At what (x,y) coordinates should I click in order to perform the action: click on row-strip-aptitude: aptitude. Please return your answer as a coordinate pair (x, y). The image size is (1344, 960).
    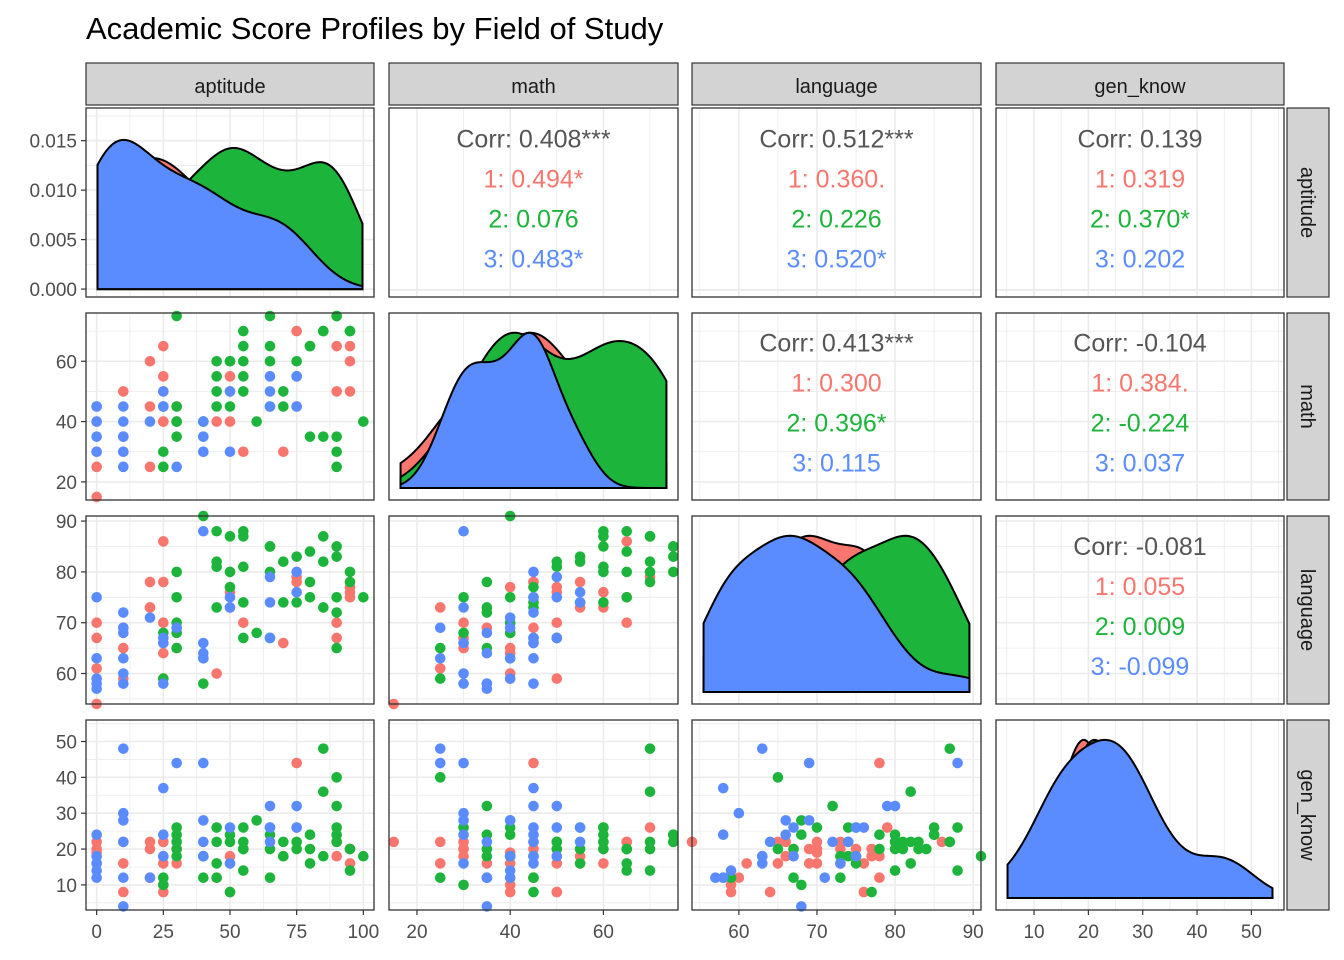
    Looking at the image, I should click on (1308, 202).